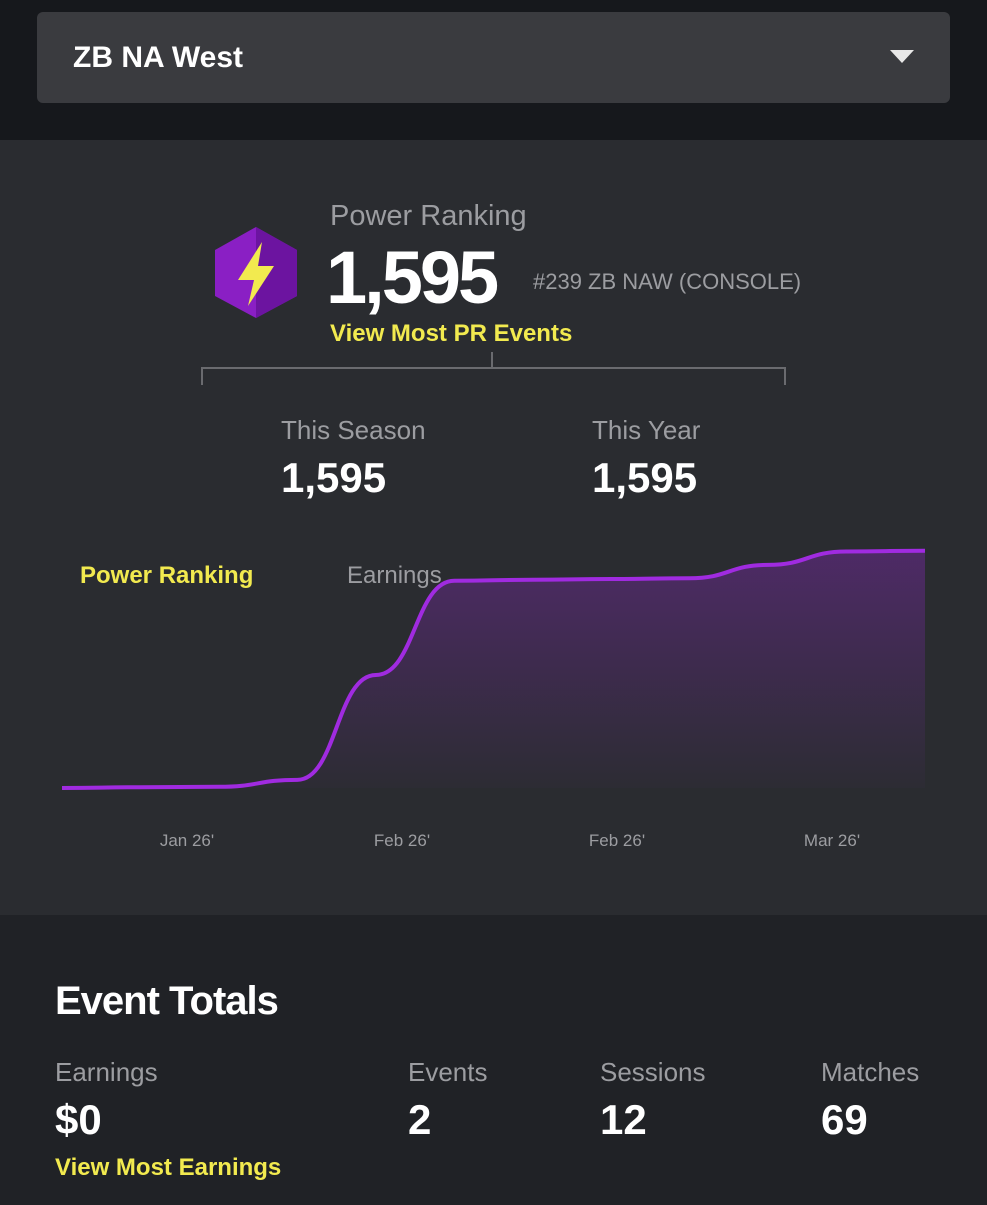 The width and height of the screenshot is (987, 1205). What do you see at coordinates (653, 1072) in the screenshot?
I see `stat-label: Sessions` at bounding box center [653, 1072].